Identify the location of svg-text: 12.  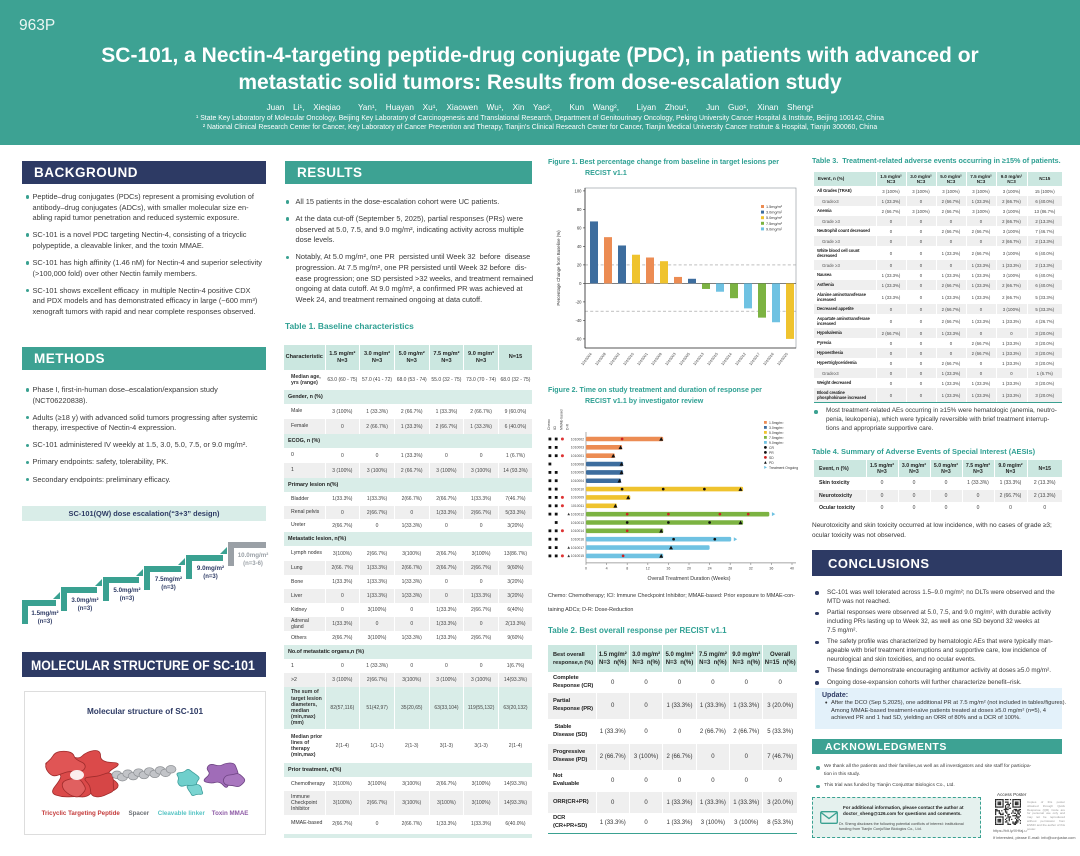
(648, 568).